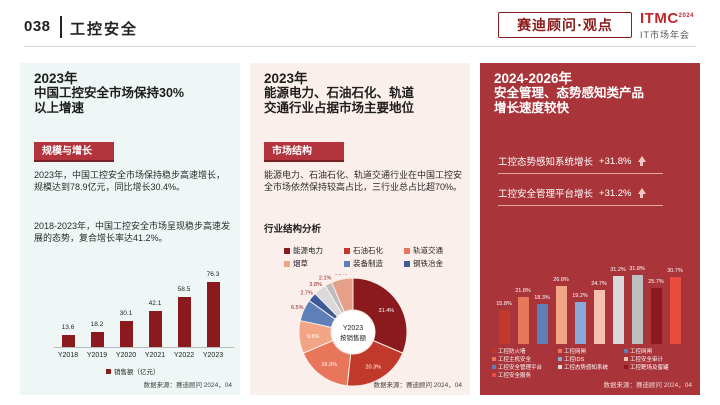  I want to click on legend-label: 工控主机安全, so click(515, 360).